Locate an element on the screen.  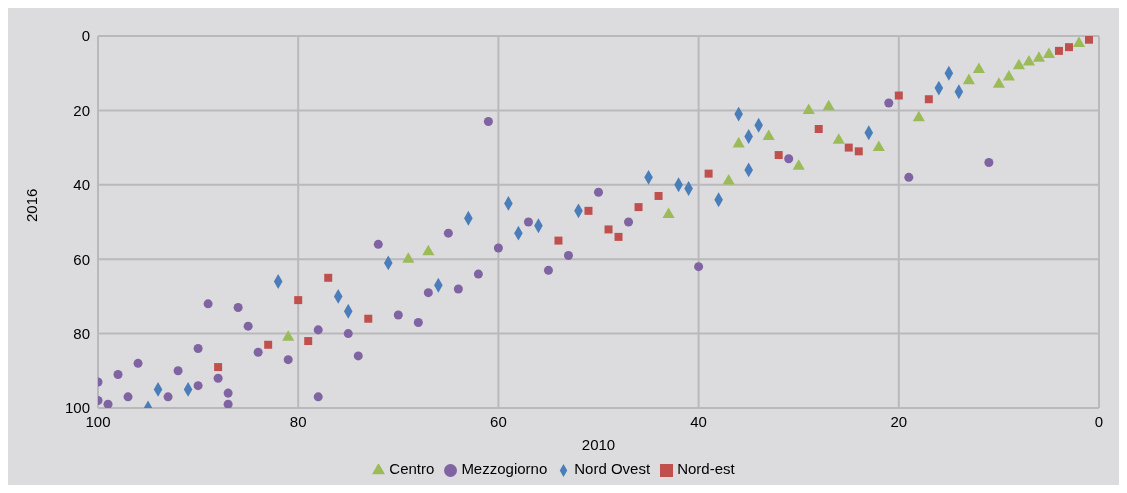
x-tick-label: 20 is located at coordinates (899, 421).